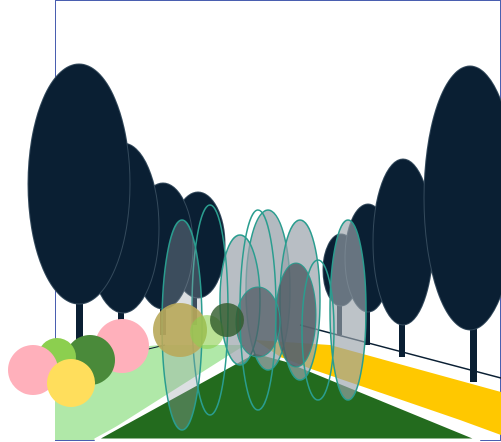  I want to click on shrub-yellow, so click(71, 383).